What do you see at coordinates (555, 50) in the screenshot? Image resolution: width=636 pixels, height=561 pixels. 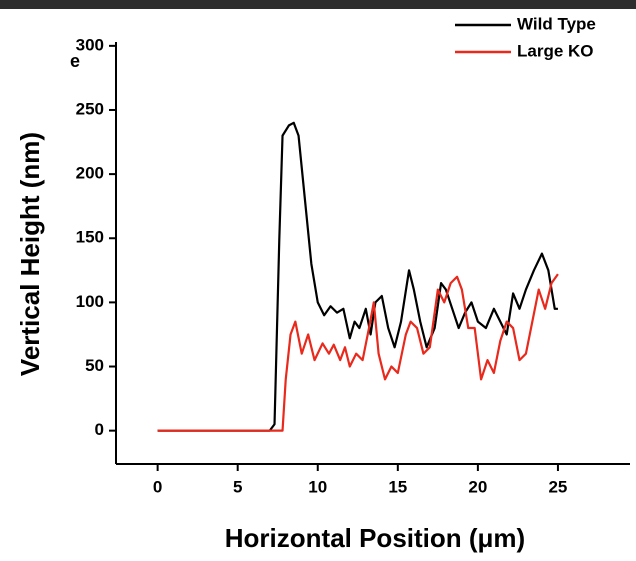 I see `legend-label: Large KO` at bounding box center [555, 50].